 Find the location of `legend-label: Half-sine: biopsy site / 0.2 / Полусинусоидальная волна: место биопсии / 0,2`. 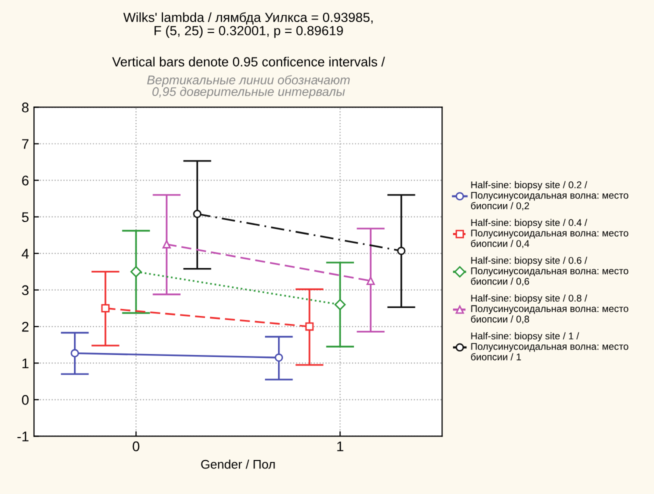

legend-label: Half-sine: biopsy site / 0.2 / Полусинусоидальная волна: место биопсии / 0,2 is located at coordinates (549, 195).